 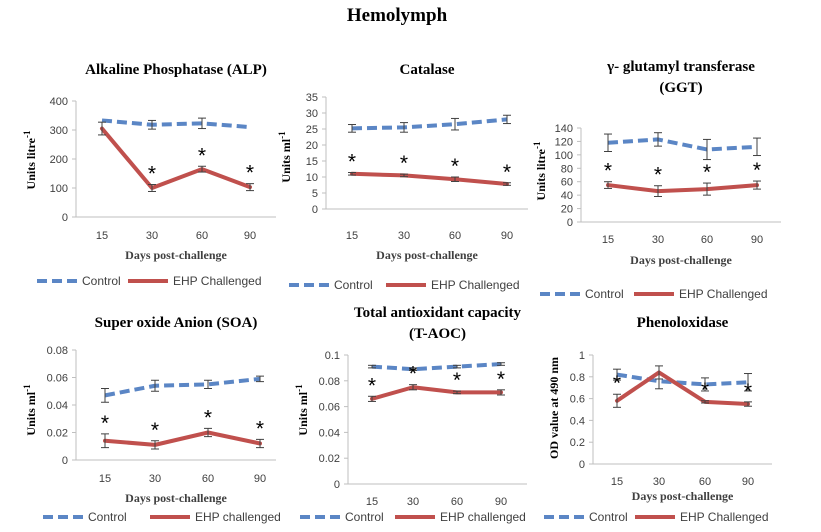 What do you see at coordinates (541, 174) in the screenshot?
I see `y-axis-label-text: Units litre` at bounding box center [541, 174].